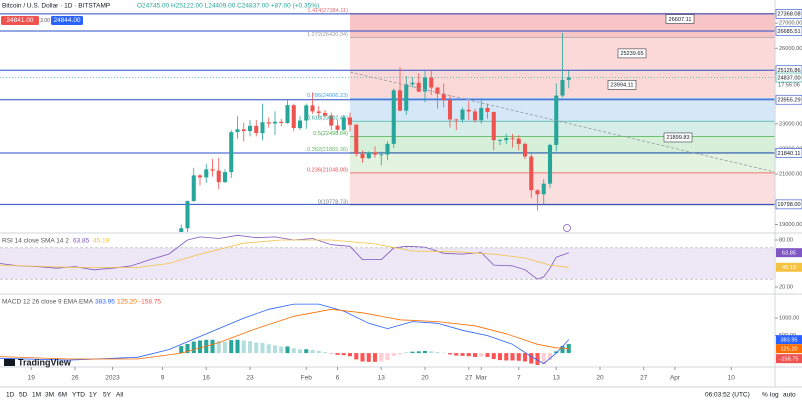  I want to click on rsi-band, so click(387, 263).